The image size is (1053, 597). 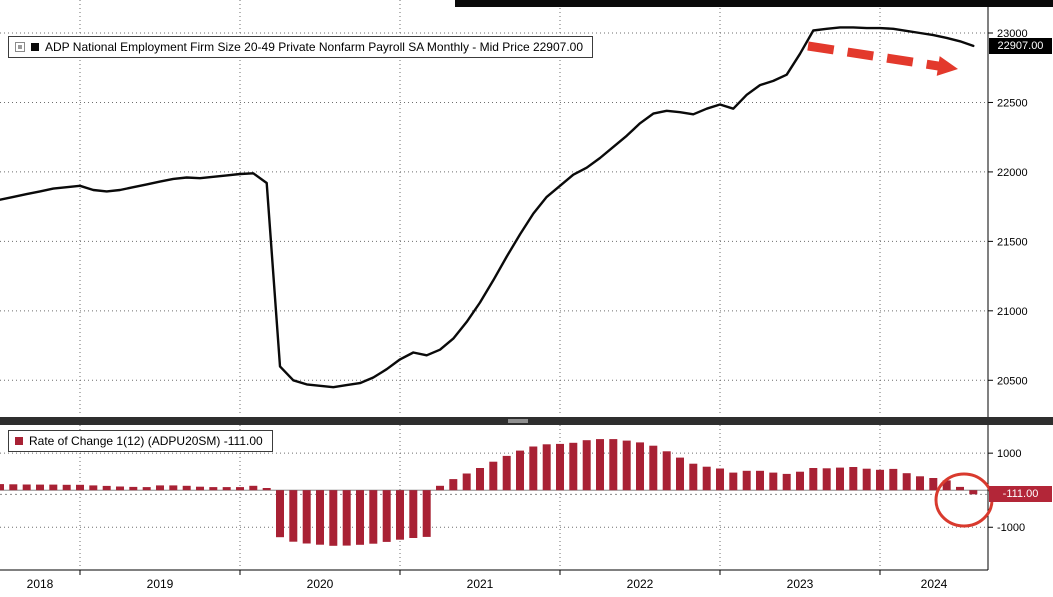 I want to click on bar-series-swatch, so click(x=19, y=441).